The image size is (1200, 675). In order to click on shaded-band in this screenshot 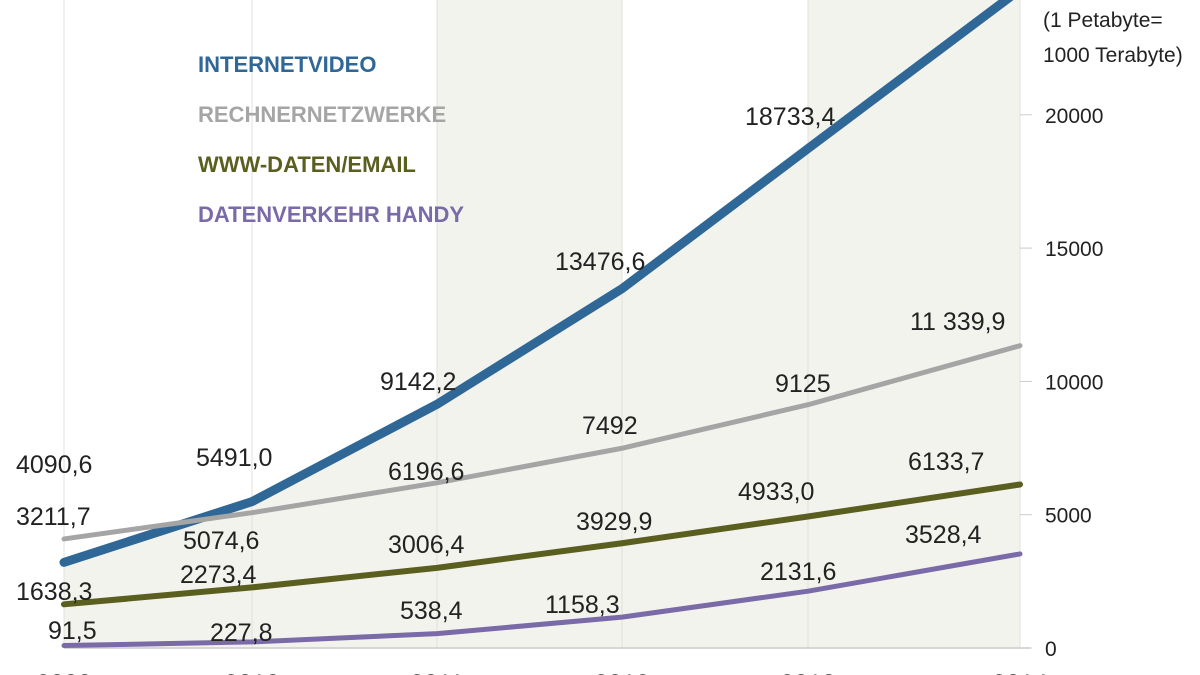, I will do `click(529, 324)`.